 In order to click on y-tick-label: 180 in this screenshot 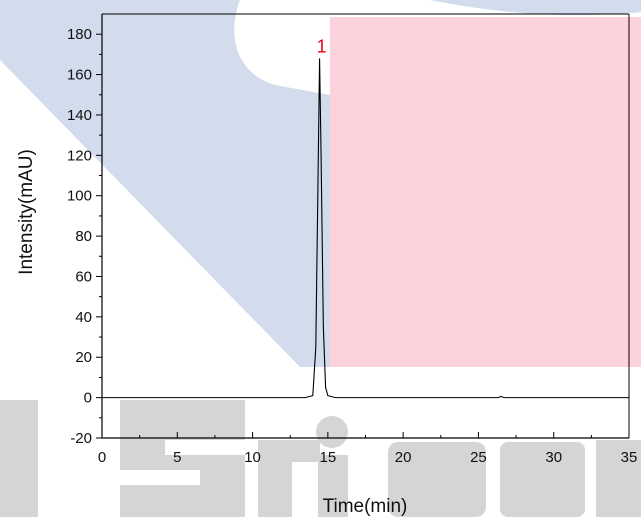, I will do `click(79, 34)`.